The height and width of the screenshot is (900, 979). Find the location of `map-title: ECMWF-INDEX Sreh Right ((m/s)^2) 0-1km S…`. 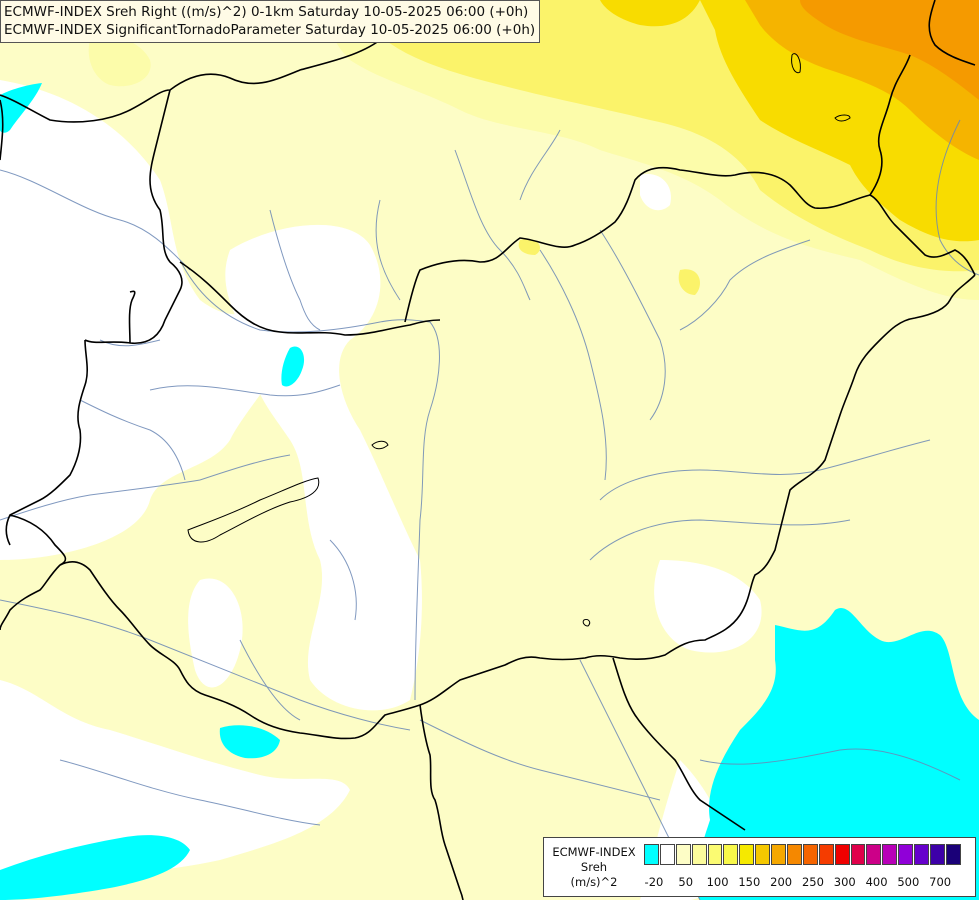

map-title: ECMWF-INDEX Sreh Right ((m/s)^2) 0-1km S… is located at coordinates (270, 21).